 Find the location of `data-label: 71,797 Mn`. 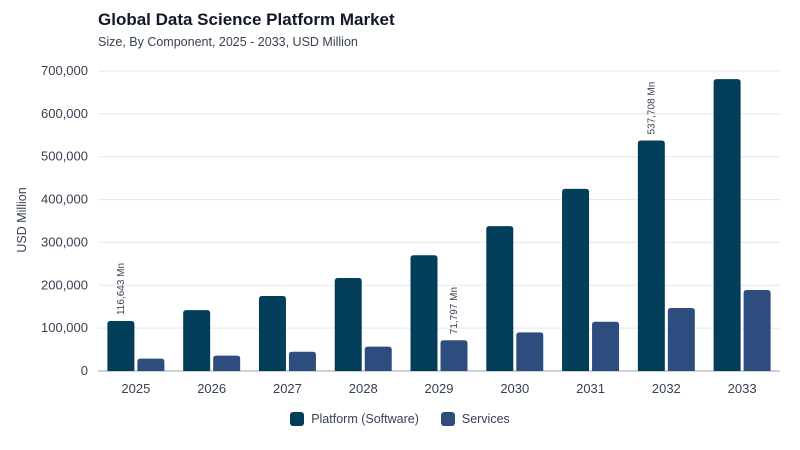

data-label: 71,797 Mn is located at coordinates (454, 310).